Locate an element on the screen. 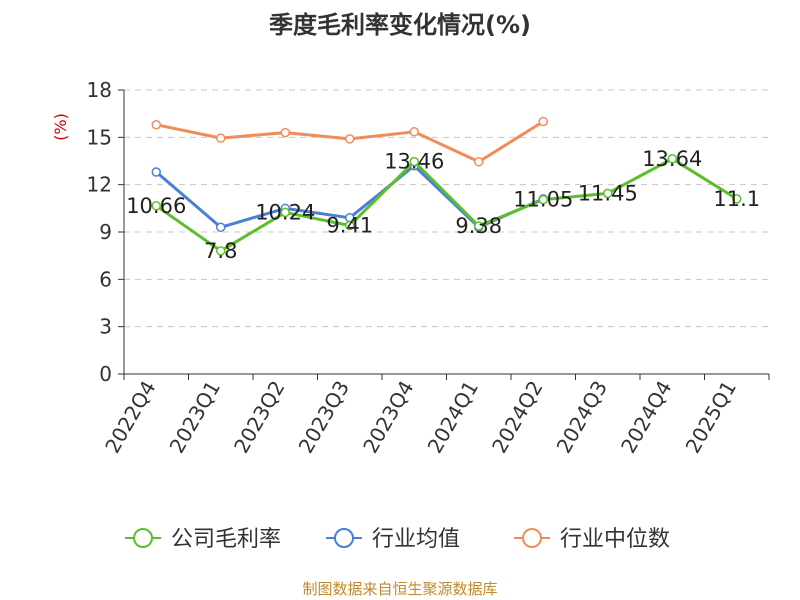 Image resolution: width=800 pixels, height=600 pixels. legend-label: 行业均值 is located at coordinates (416, 539).